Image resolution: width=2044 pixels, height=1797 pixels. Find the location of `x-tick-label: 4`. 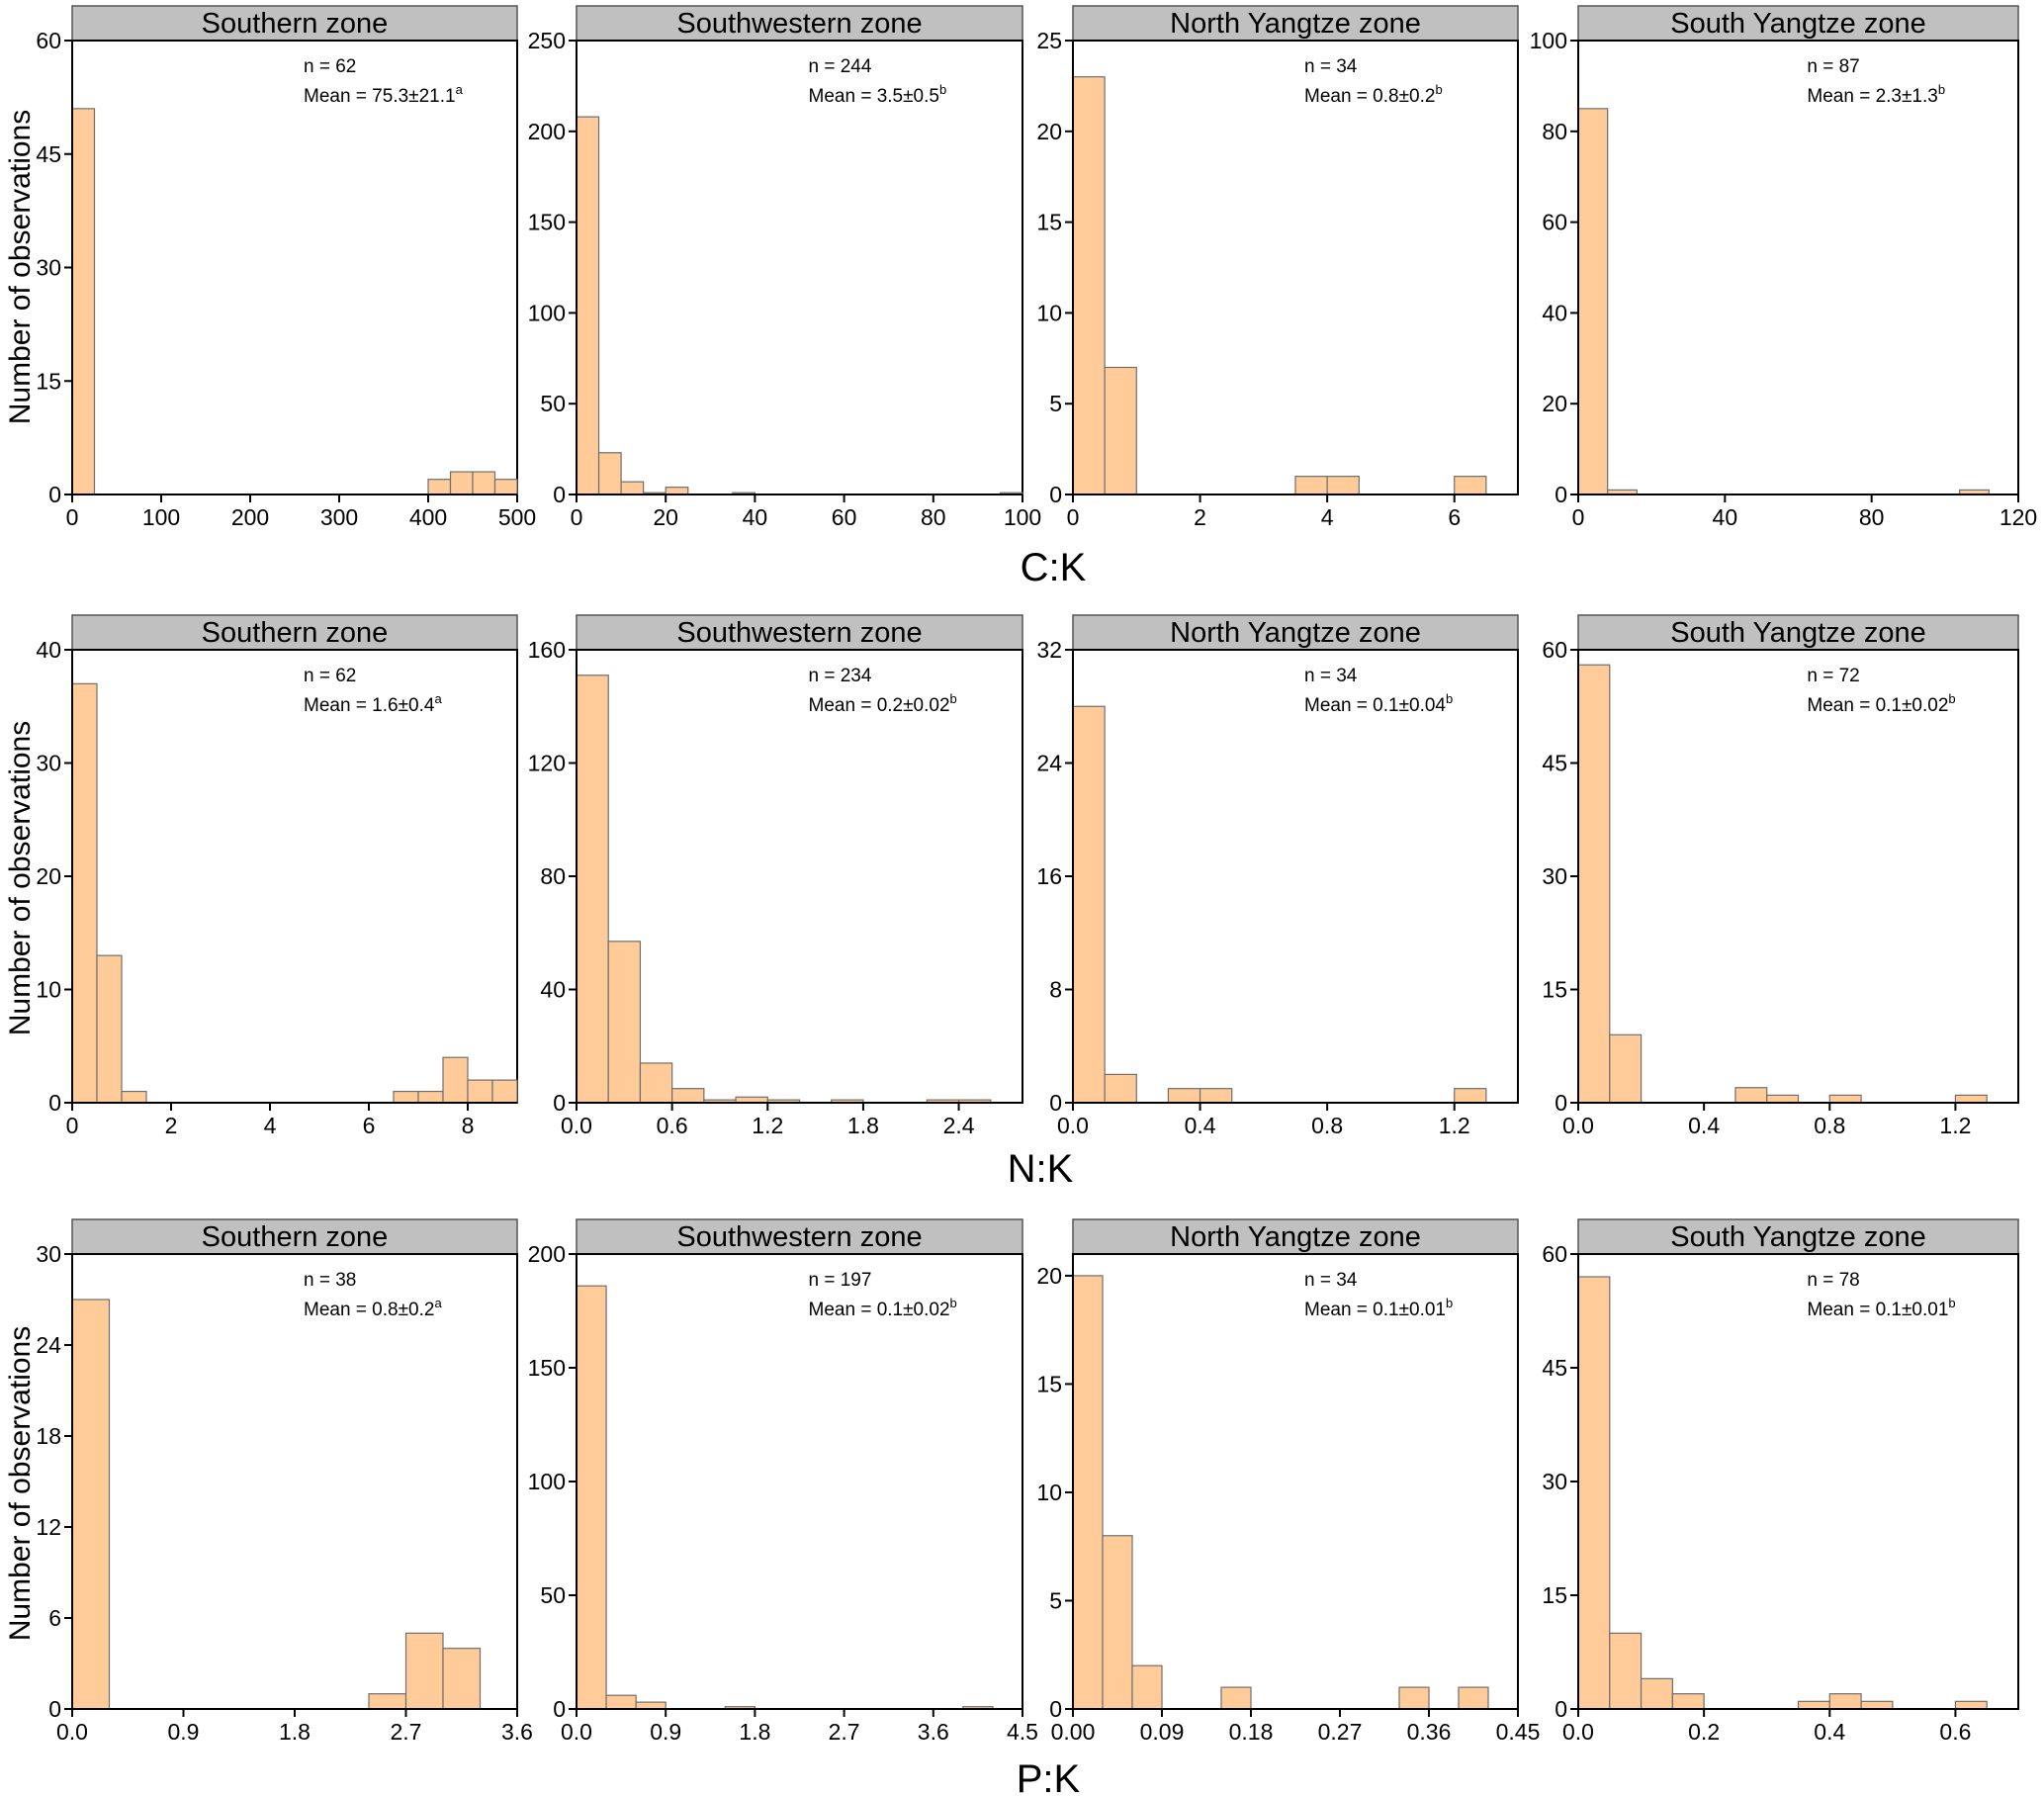

x-tick-label: 4 is located at coordinates (270, 1125).